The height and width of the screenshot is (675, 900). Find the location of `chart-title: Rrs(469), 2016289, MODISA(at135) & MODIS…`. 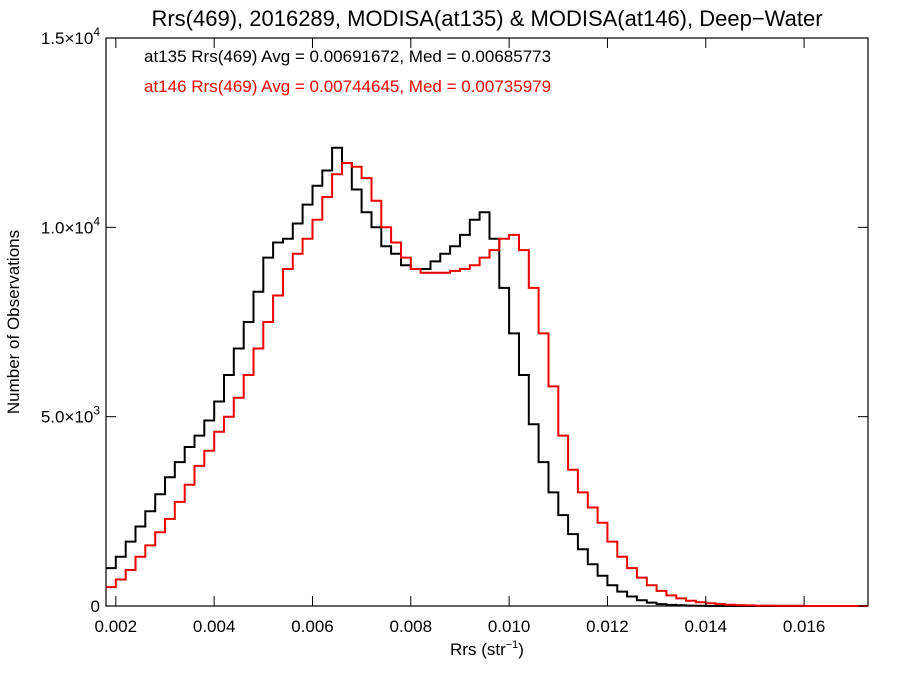

chart-title: Rrs(469), 2016289, MODISA(at135) & MODIS… is located at coordinates (486, 18).